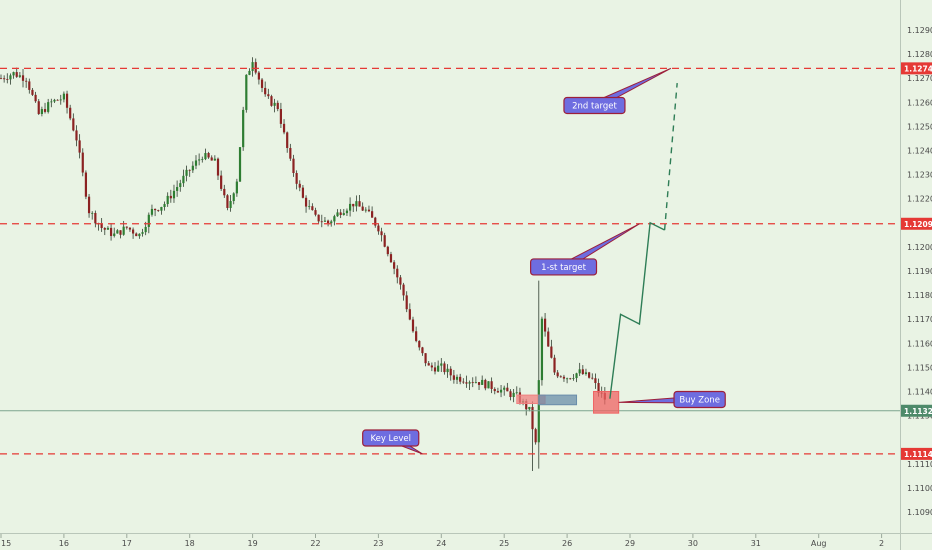 This screenshot has width=932, height=550. Describe the element at coordinates (919, 54) in the screenshot. I see `y-tick-label: 1.12800` at that location.